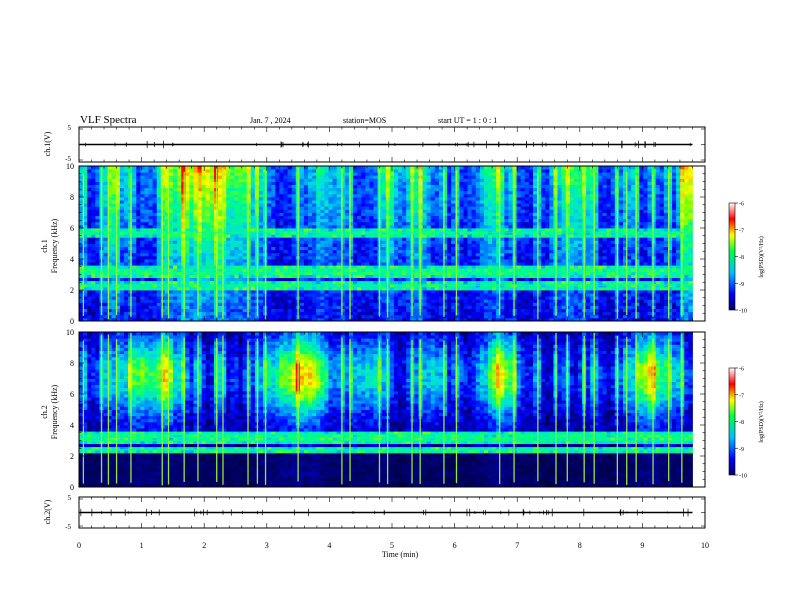 This screenshot has height=612, width=792. What do you see at coordinates (374, 143) in the screenshot?
I see `ch1-waveform-panel: 5 -5 ch.1(V)` at bounding box center [374, 143].